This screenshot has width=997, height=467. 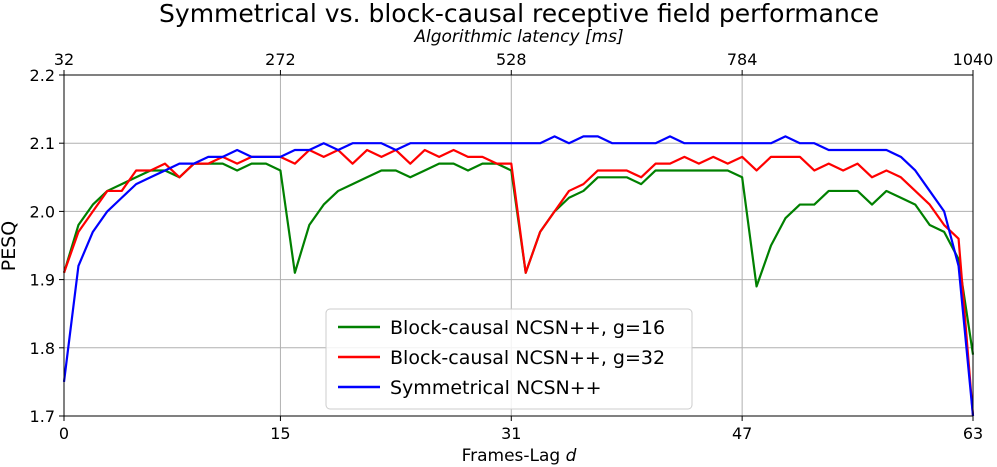 What do you see at coordinates (64, 59) in the screenshot?
I see `top-tick-label: 32` at bounding box center [64, 59].